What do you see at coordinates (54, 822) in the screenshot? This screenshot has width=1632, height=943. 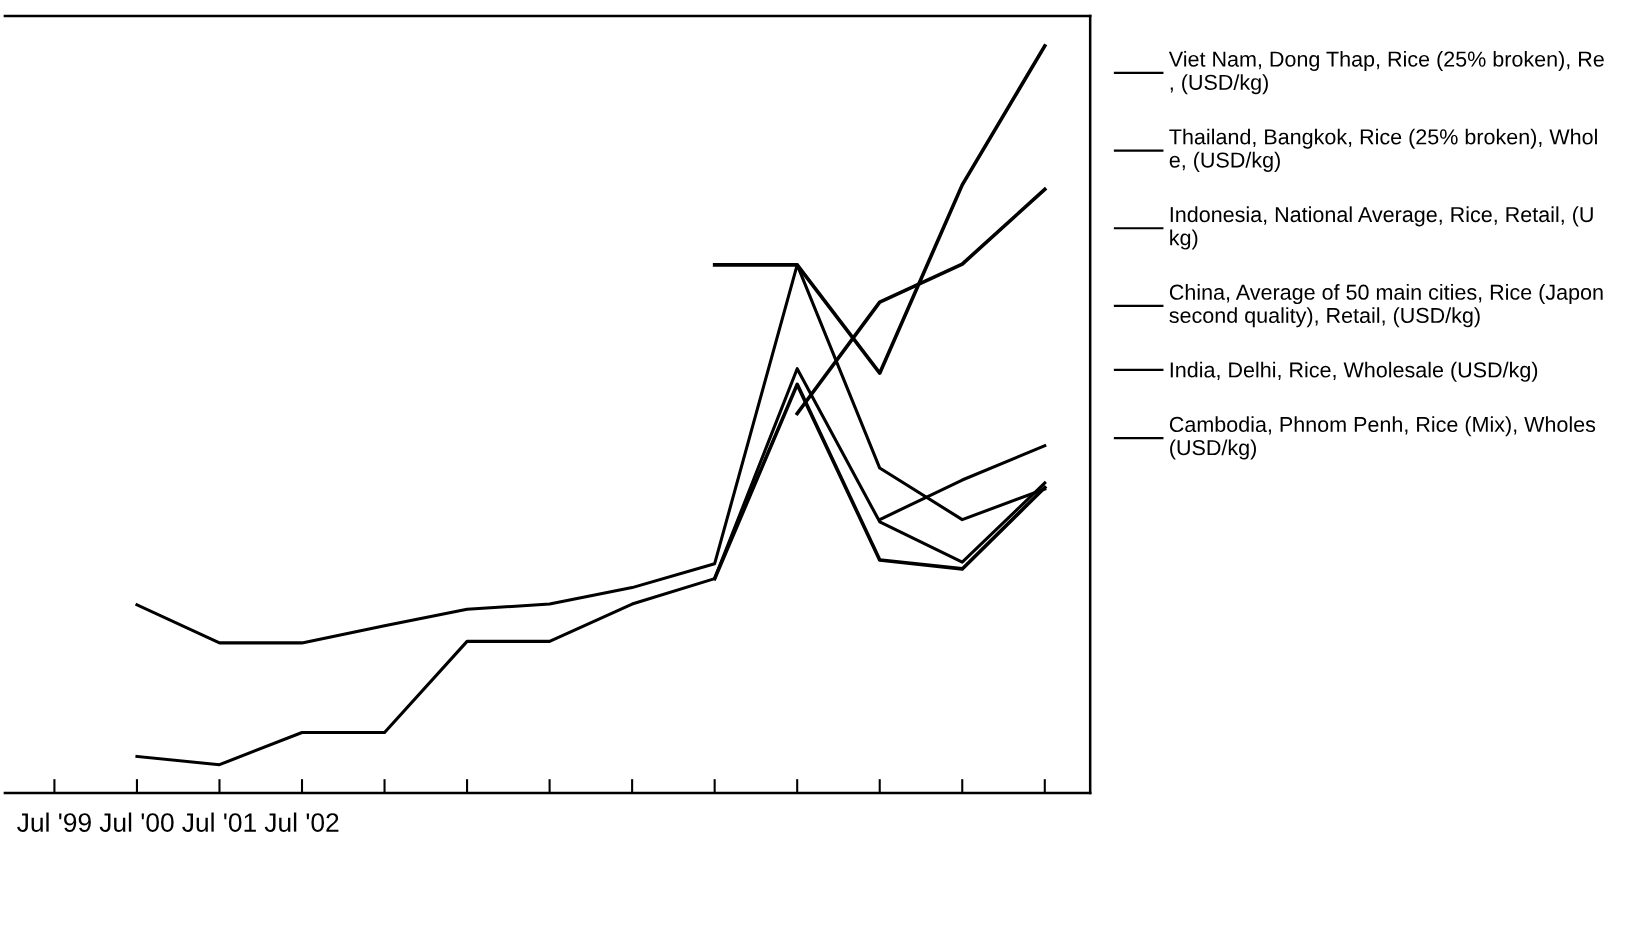 I see `x-tick-label: Jul '99` at bounding box center [54, 822].